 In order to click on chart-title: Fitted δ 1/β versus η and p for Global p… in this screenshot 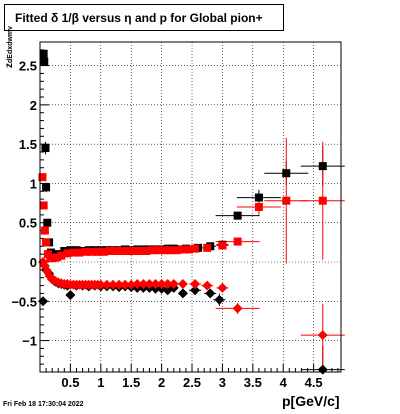, I will do `click(144, 17)`.